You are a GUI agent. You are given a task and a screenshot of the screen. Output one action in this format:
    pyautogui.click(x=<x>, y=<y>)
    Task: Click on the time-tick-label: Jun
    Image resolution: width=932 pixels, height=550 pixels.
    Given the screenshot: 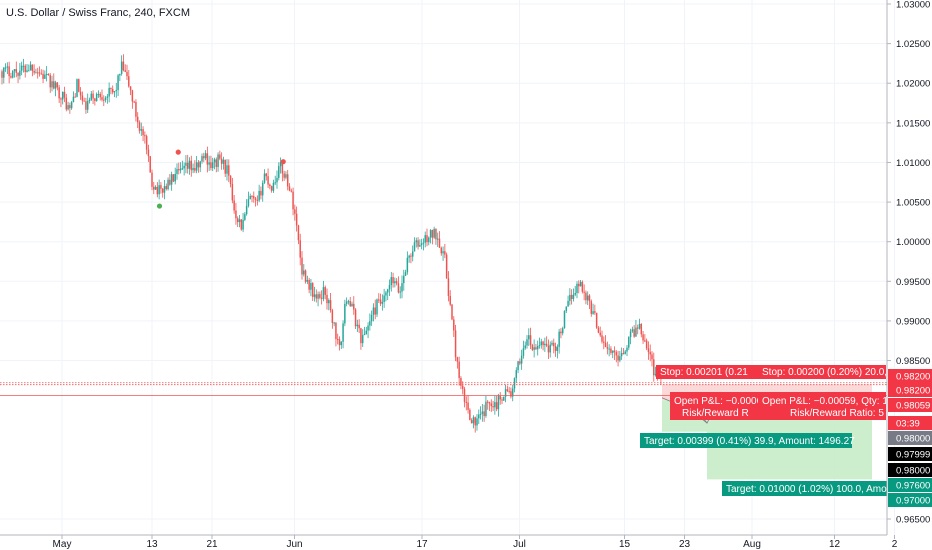 What is the action you would take?
    pyautogui.click(x=294, y=544)
    